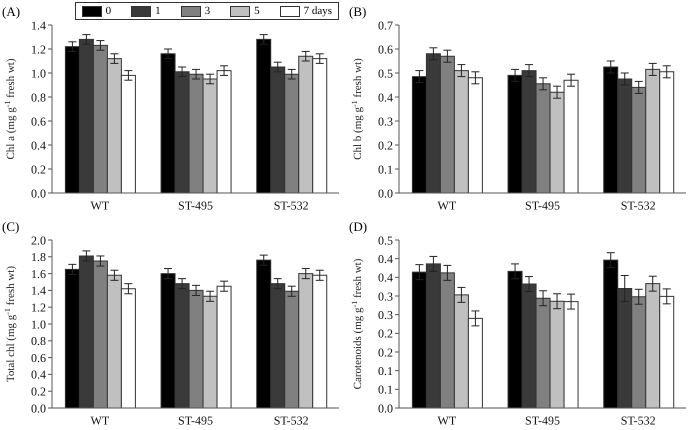 This screenshot has height=430, width=694. Describe the element at coordinates (11, 12) in the screenshot. I see `chart-title: (A)` at that location.